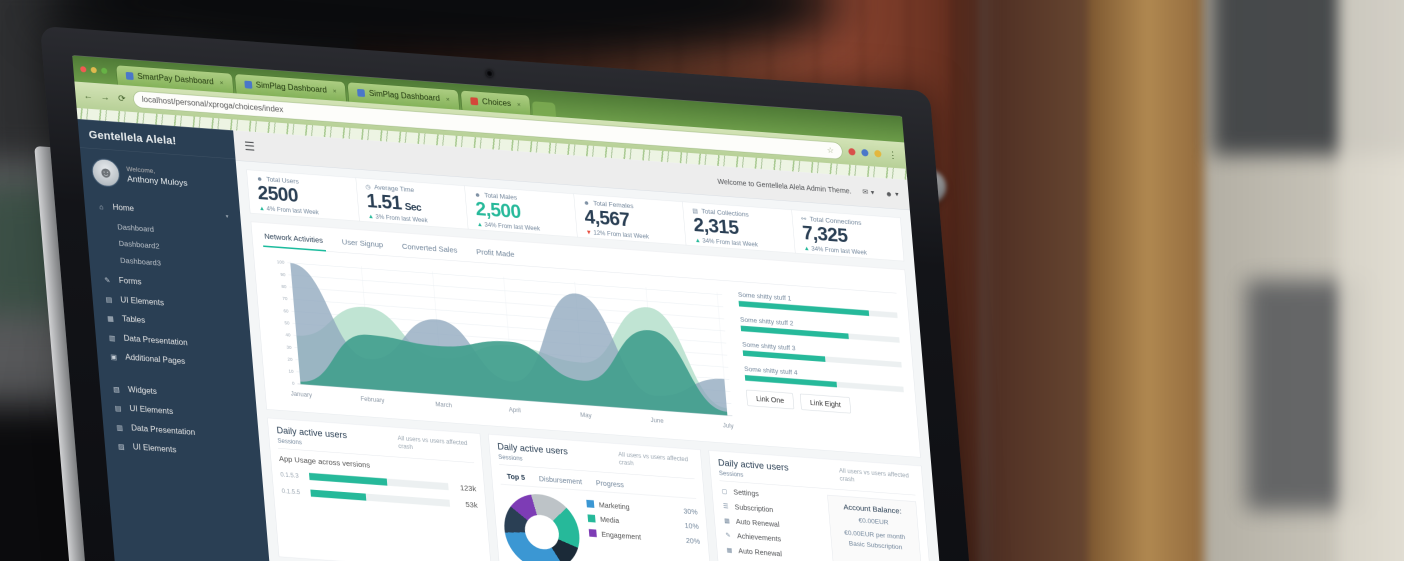 The height and width of the screenshot is (561, 1404). What do you see at coordinates (1371, 280) in the screenshot?
I see `interior-white-strip` at bounding box center [1371, 280].